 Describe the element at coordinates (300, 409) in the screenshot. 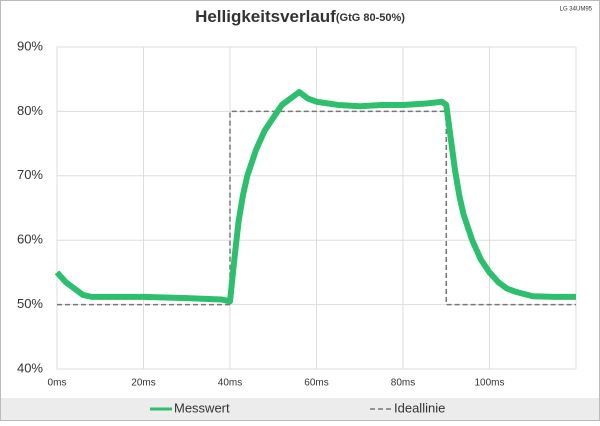

I see `legend-band` at that location.